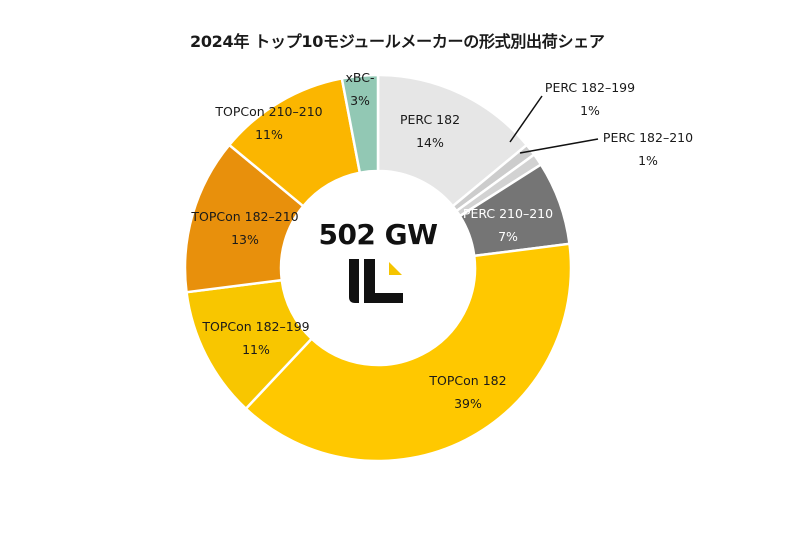  What do you see at coordinates (554, 124) in the screenshot?
I see `callout-lines` at bounding box center [554, 124].